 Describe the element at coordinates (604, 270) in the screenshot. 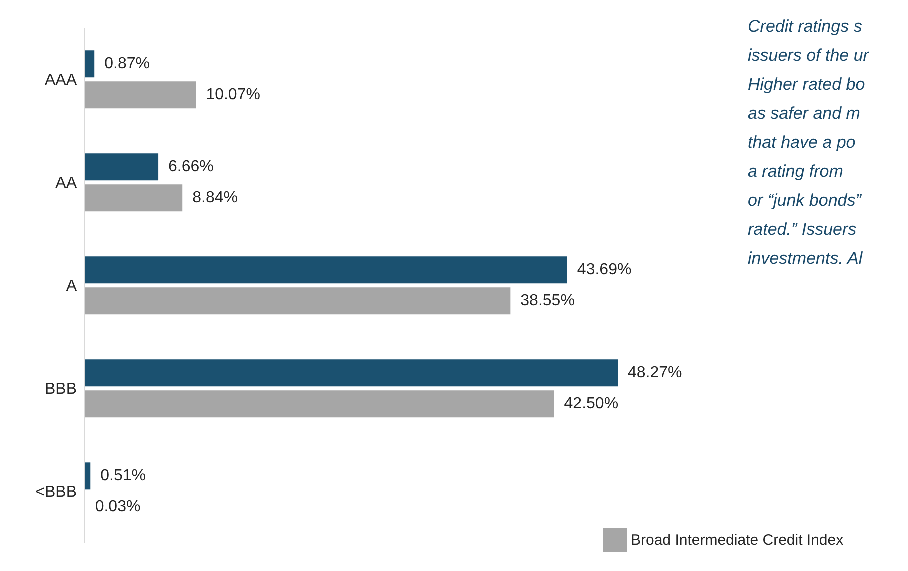

I see `data-label: 43.69%` at that location.